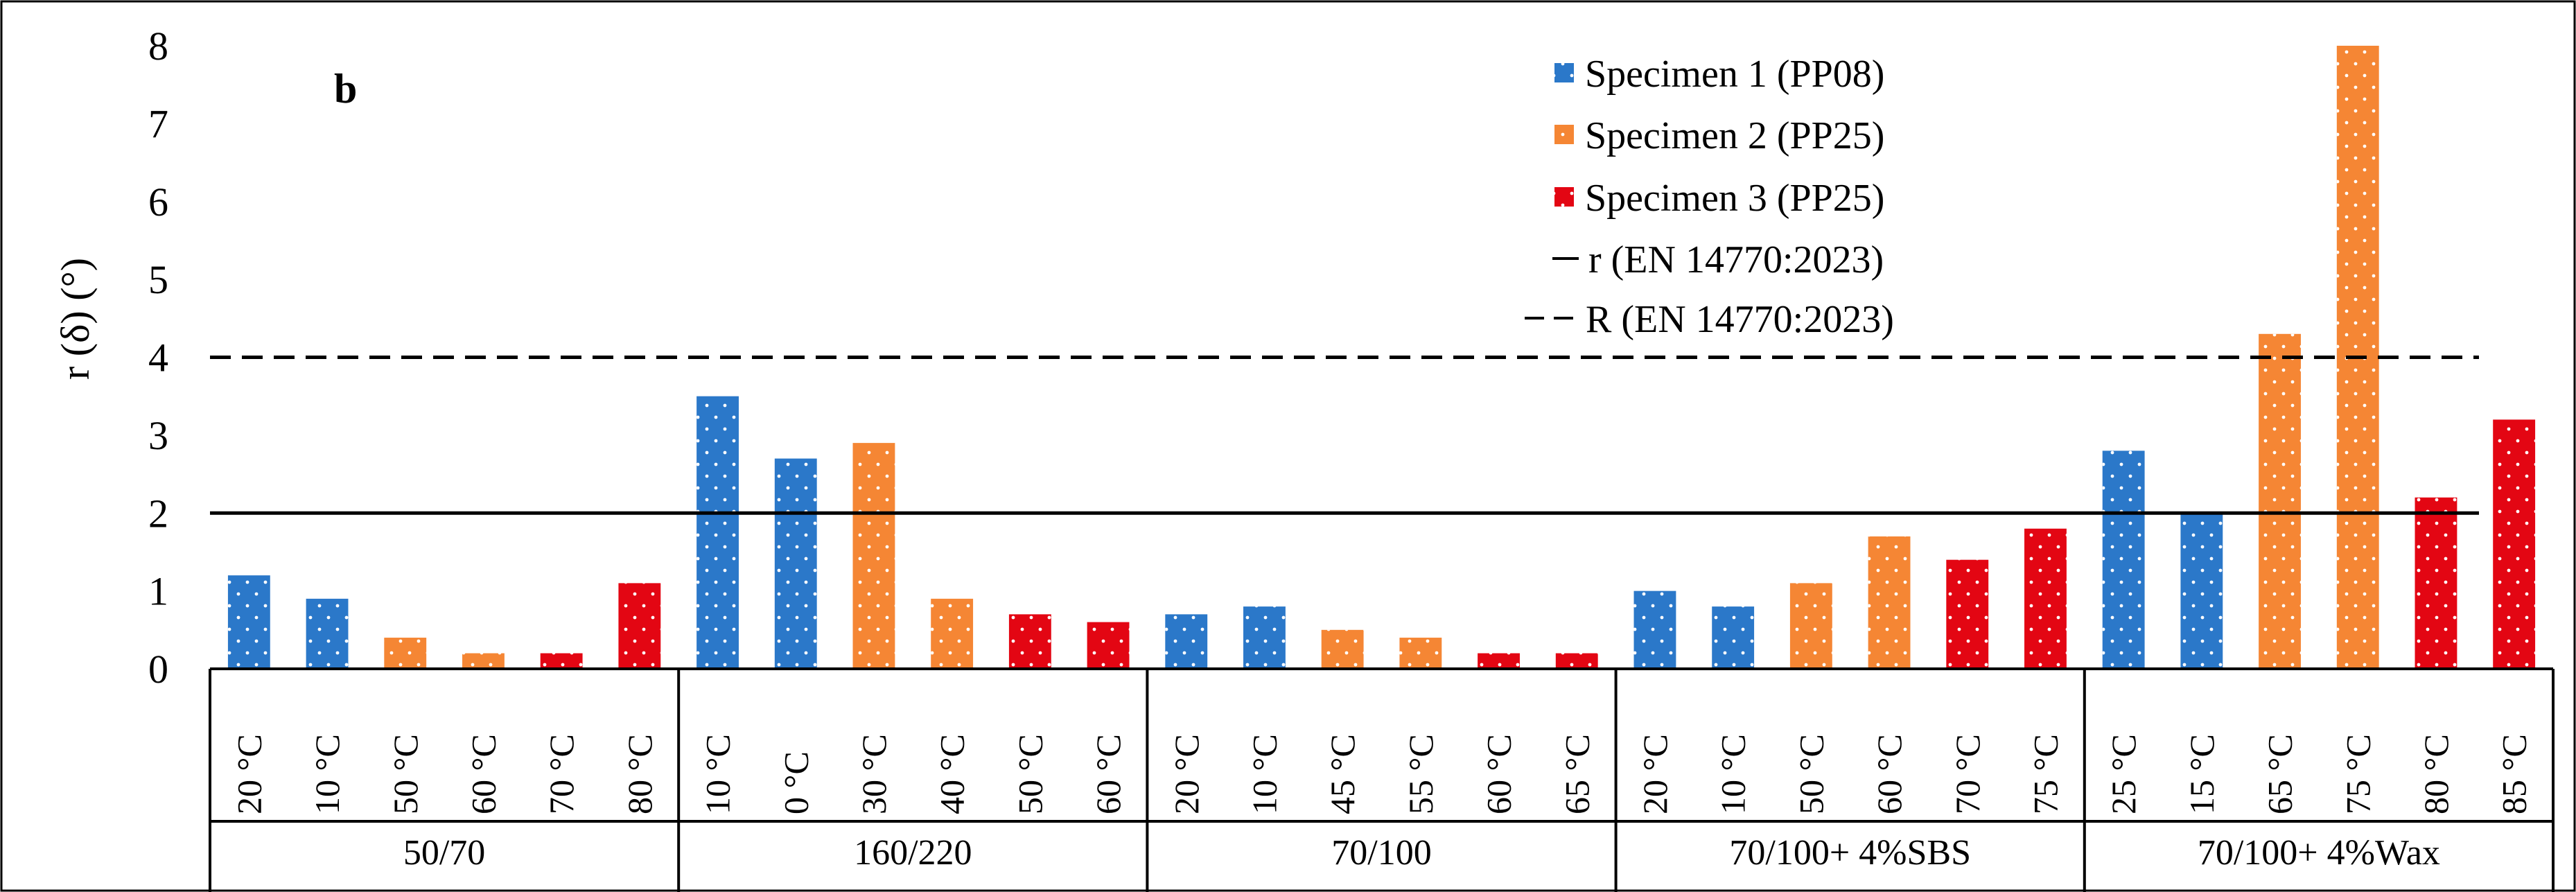  I want to click on group-label: 160/220, so click(913, 853).